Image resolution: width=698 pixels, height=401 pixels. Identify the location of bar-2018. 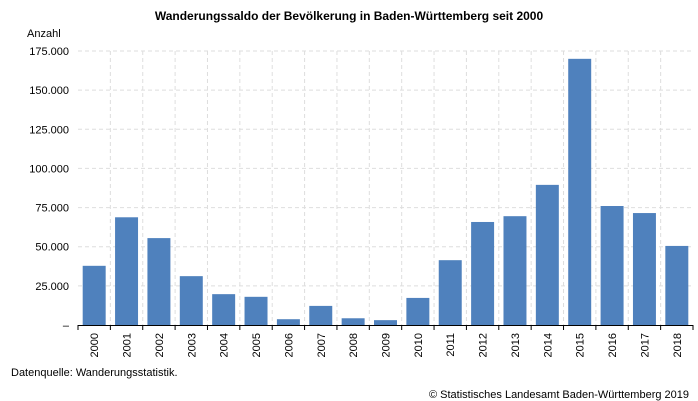
(677, 285).